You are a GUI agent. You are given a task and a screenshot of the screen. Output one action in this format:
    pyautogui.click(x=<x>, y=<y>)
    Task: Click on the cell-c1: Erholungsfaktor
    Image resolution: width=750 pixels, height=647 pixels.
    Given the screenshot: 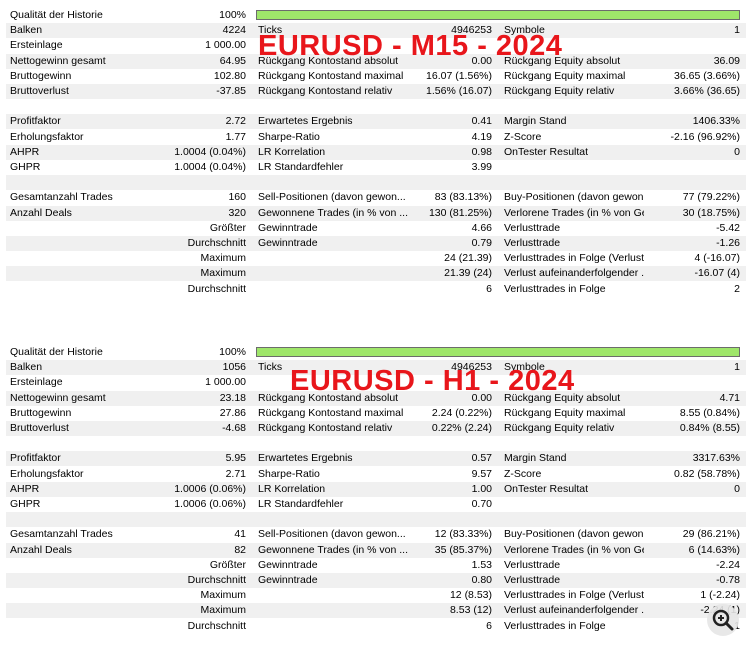 What is the action you would take?
    pyautogui.click(x=47, y=473)
    